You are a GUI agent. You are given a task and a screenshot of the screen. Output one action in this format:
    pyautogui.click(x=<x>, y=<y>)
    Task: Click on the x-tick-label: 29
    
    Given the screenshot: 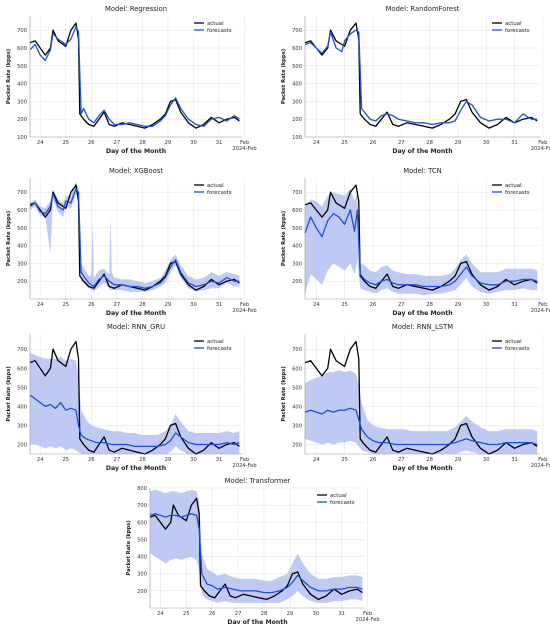 What is the action you would take?
    pyautogui.click(x=458, y=460)
    